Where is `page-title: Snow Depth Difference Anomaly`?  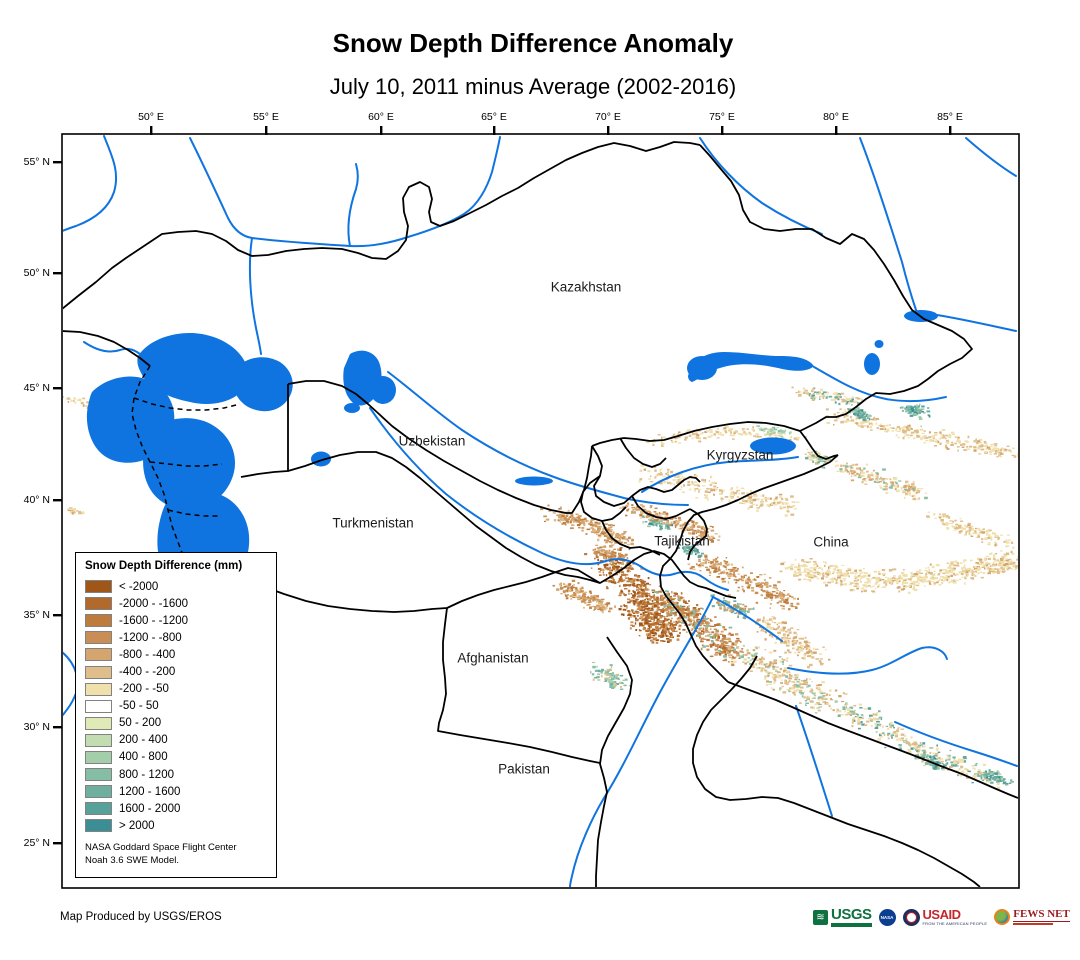
page-title: Snow Depth Difference Anomaly is located at coordinates (533, 43).